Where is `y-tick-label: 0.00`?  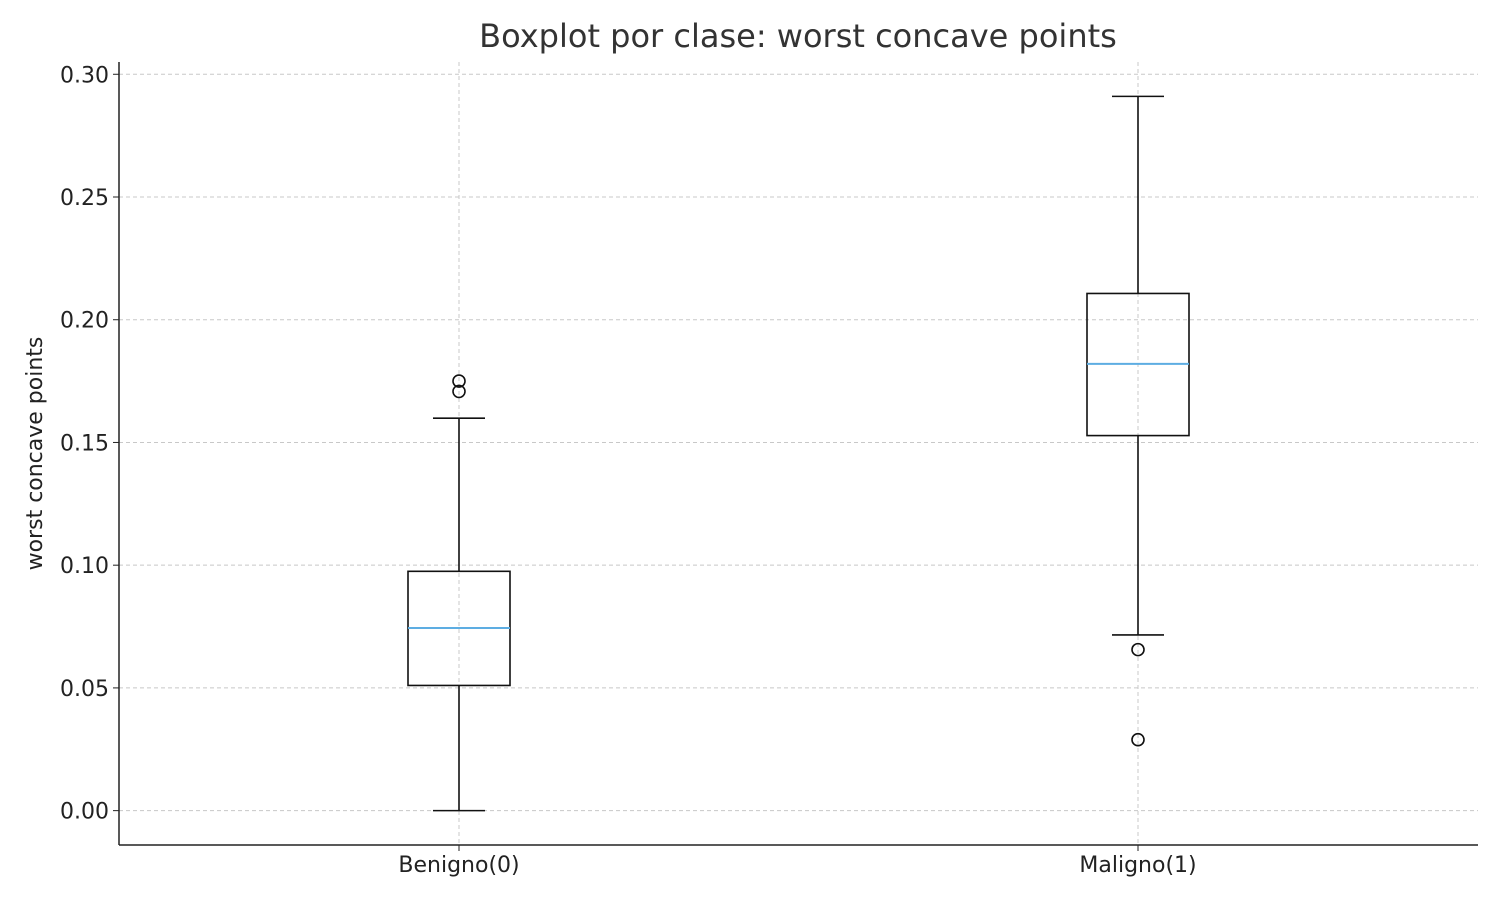
y-tick-label: 0.00 is located at coordinates (84, 812).